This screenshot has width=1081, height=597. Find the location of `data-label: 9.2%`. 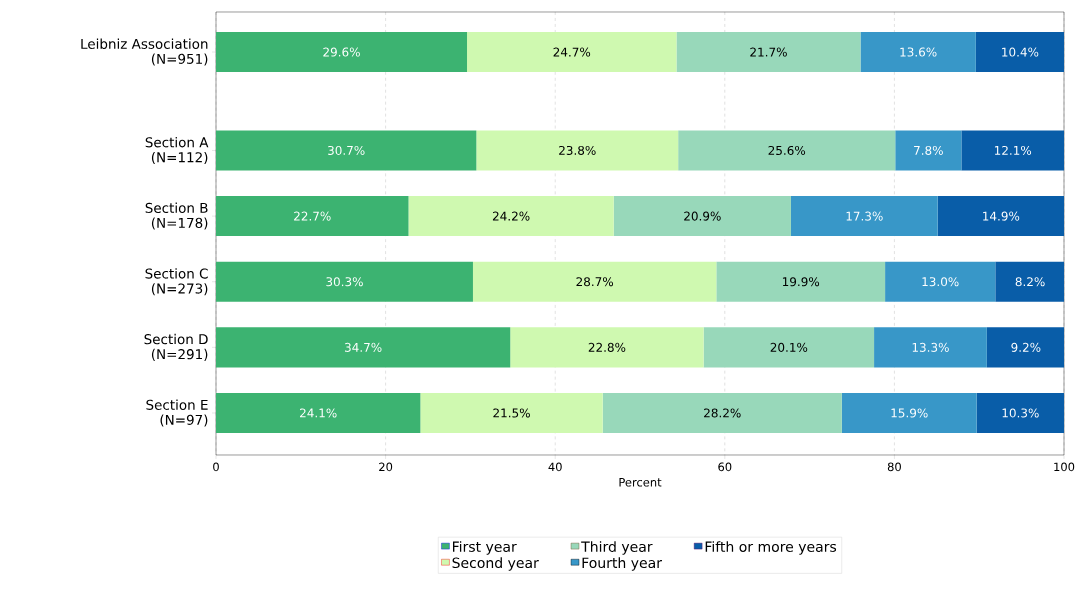

data-label: 9.2% is located at coordinates (1026, 347).